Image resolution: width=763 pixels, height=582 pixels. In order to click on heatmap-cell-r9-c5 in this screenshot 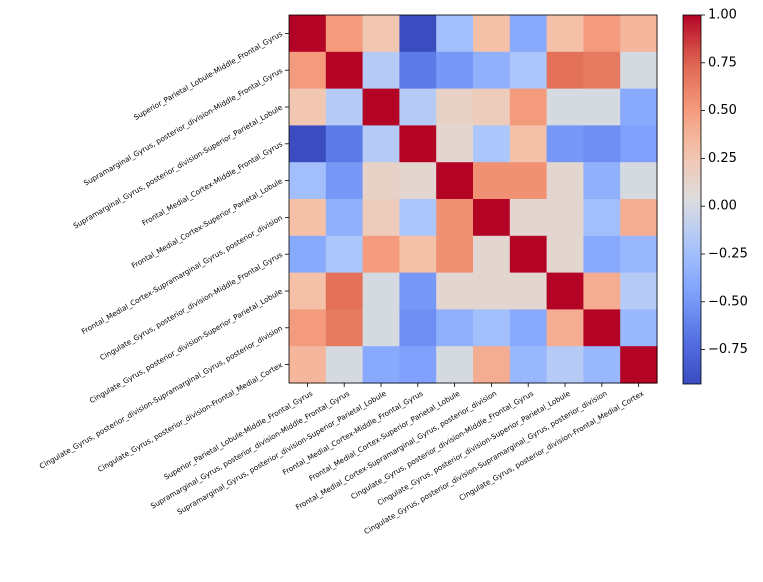, I will do `click(492, 365)`.